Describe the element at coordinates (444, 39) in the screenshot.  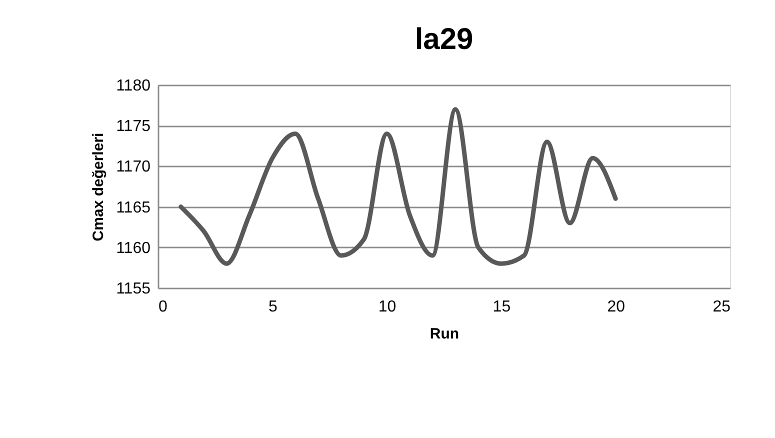
I see `chart-title: la29` at that location.